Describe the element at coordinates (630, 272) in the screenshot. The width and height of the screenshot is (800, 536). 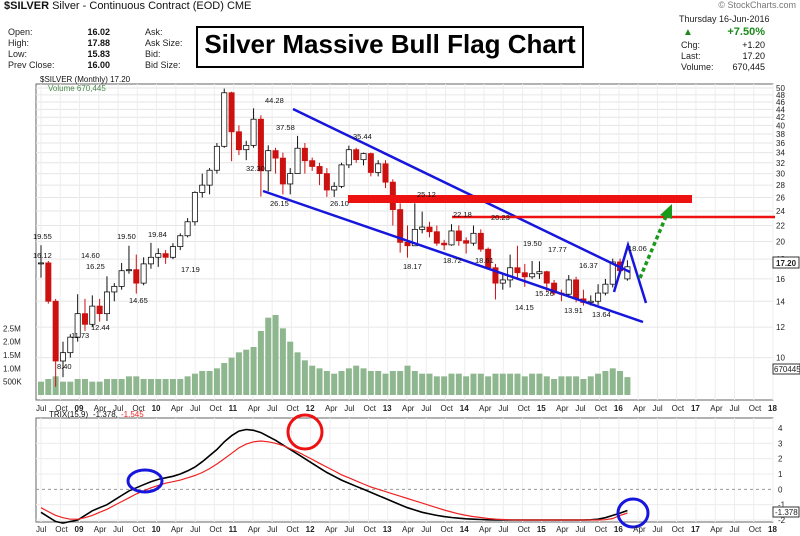
I see `flag-pole` at that location.